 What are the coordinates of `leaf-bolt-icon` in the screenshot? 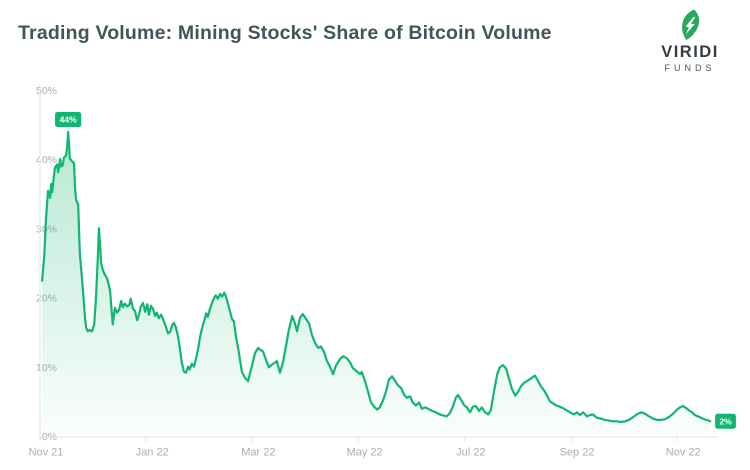 It's located at (691, 25).